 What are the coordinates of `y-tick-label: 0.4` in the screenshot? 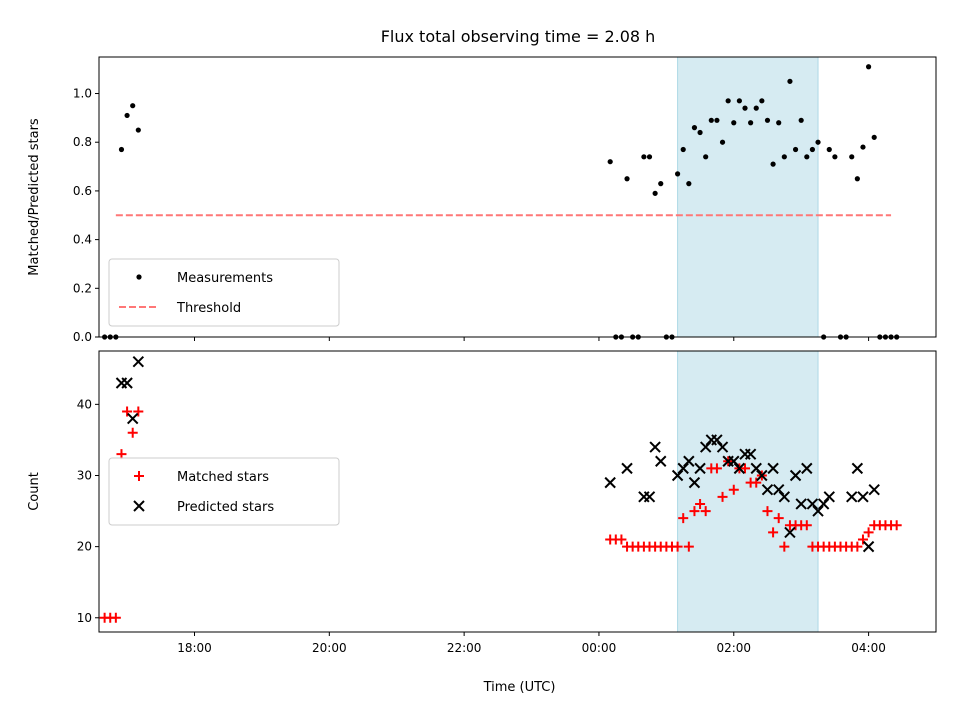 It's located at (82, 240).